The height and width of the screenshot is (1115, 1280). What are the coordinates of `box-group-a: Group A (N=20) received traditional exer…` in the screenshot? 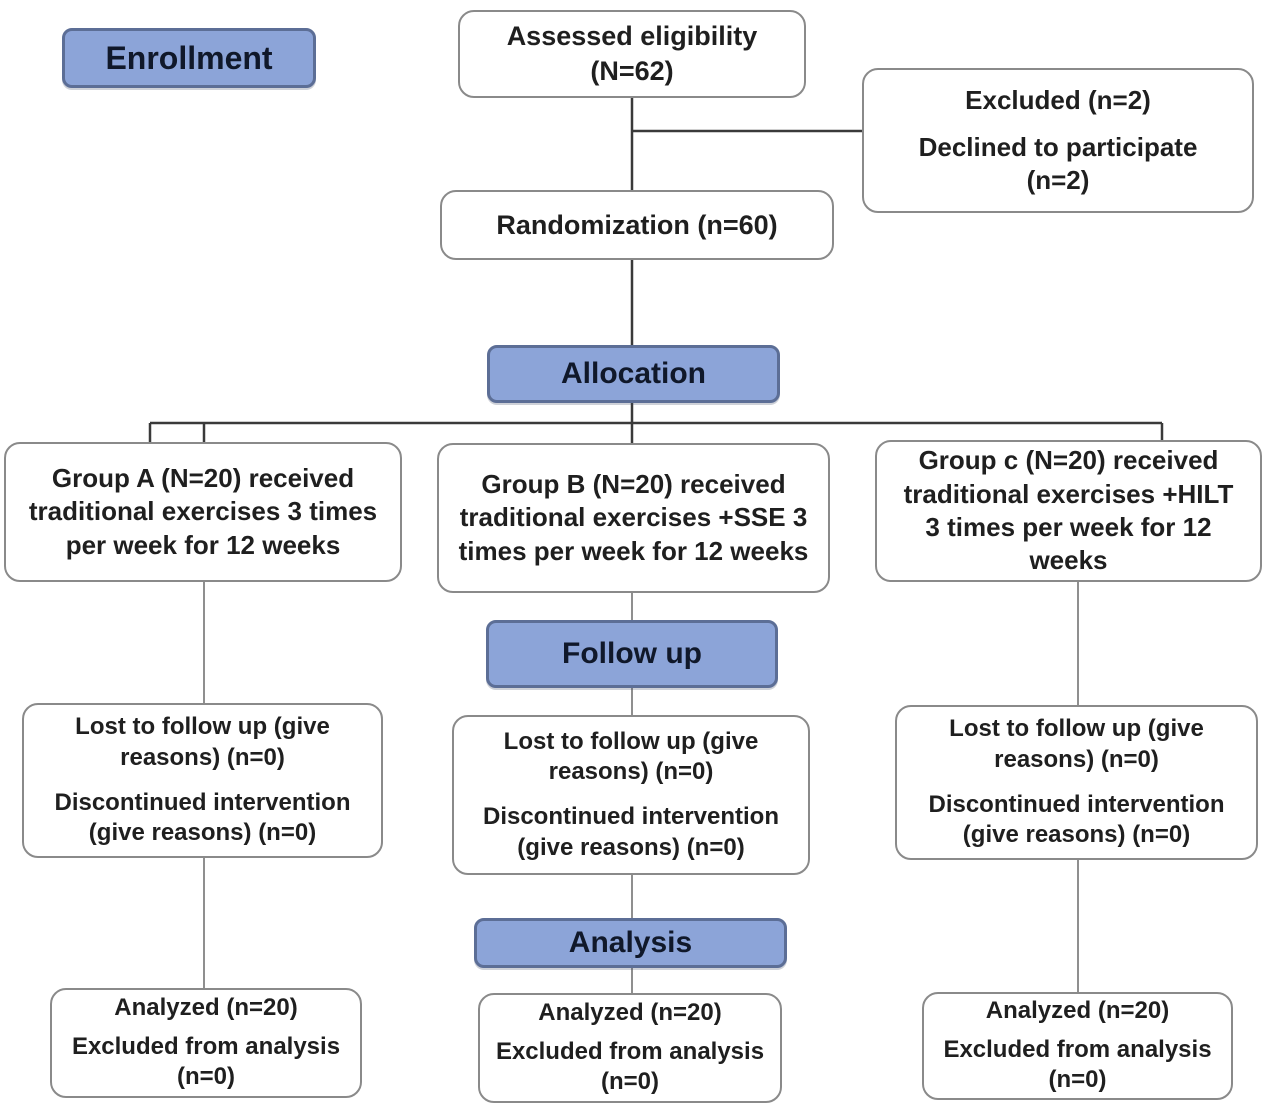 It's located at (203, 512).